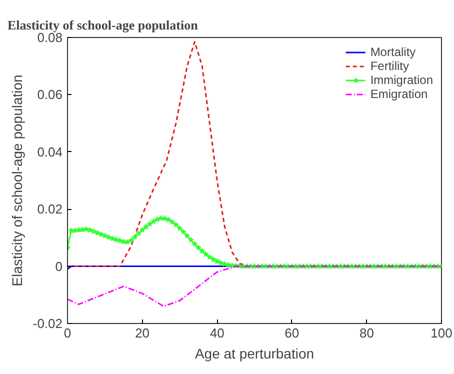 This screenshot has height=374, width=454. What do you see at coordinates (441, 333) in the screenshot?
I see `x-tick-label: 100` at bounding box center [441, 333].